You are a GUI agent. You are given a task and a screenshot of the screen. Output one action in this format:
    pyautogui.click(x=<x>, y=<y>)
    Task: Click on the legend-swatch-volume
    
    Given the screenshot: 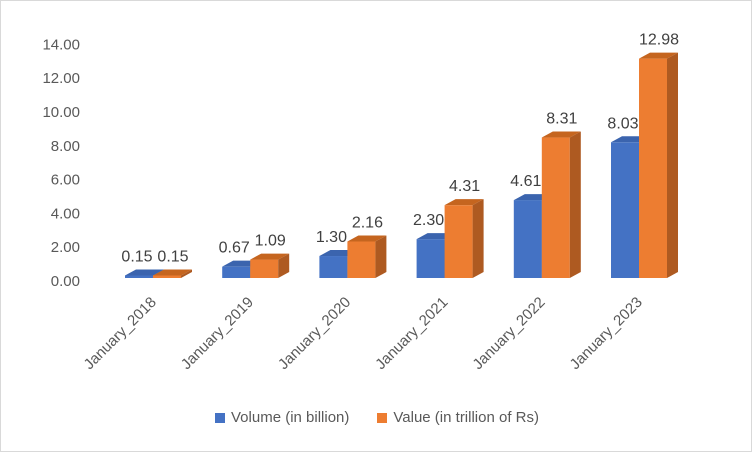 What is the action you would take?
    pyautogui.click(x=220, y=417)
    